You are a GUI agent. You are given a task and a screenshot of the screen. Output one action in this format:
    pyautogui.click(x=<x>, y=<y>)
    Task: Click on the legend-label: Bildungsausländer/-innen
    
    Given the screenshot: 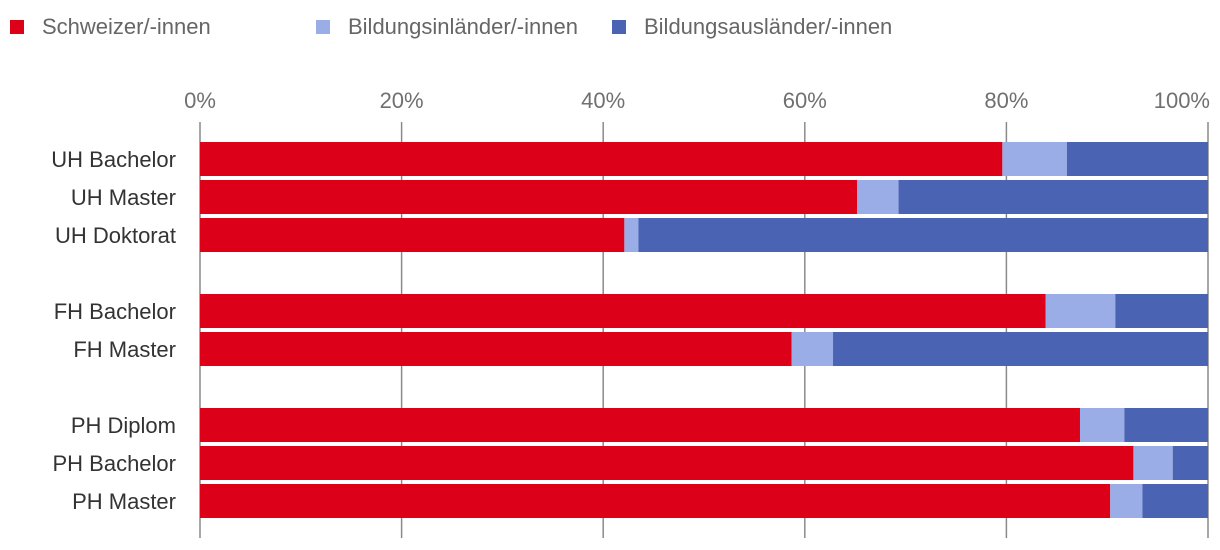 What is the action you would take?
    pyautogui.click(x=768, y=26)
    